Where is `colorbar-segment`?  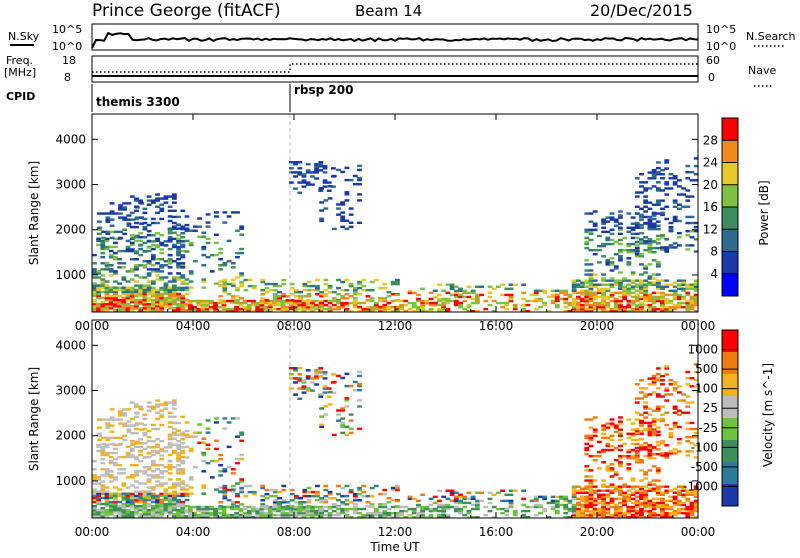 colorbar-segment is located at coordinates (730, 151).